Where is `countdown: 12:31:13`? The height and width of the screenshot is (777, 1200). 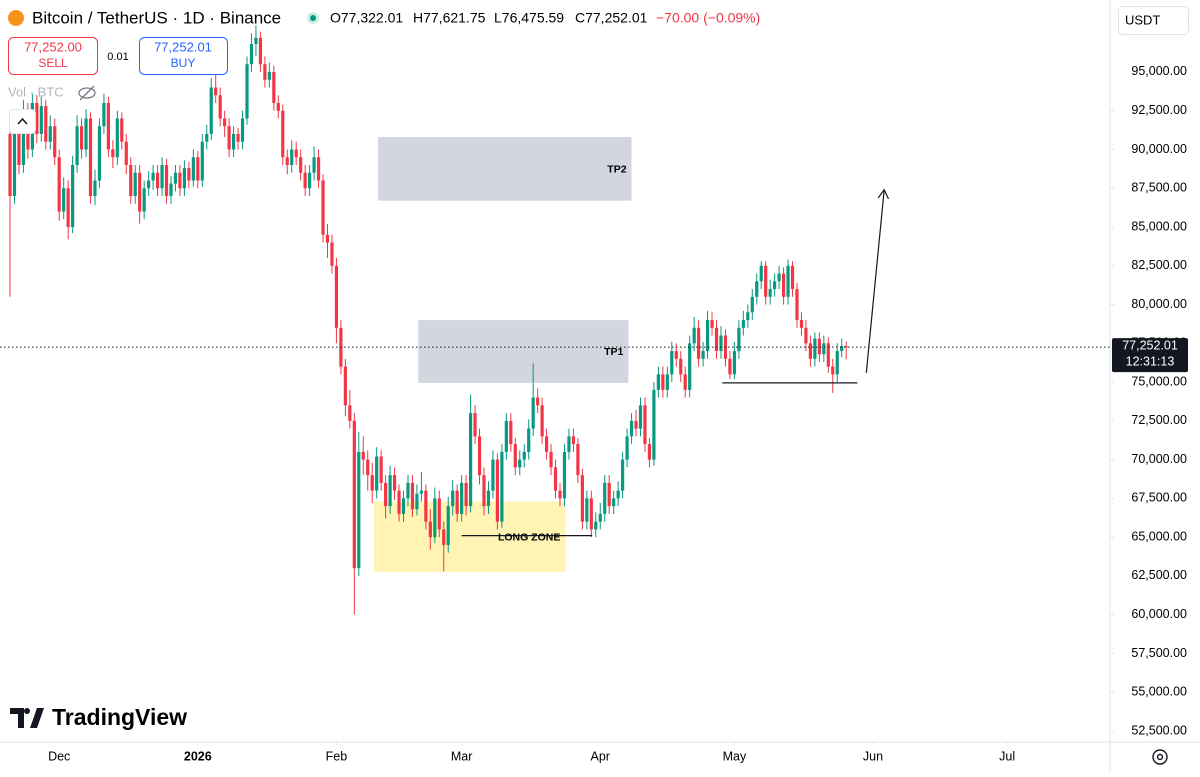 countdown: 12:31:13 is located at coordinates (1150, 361).